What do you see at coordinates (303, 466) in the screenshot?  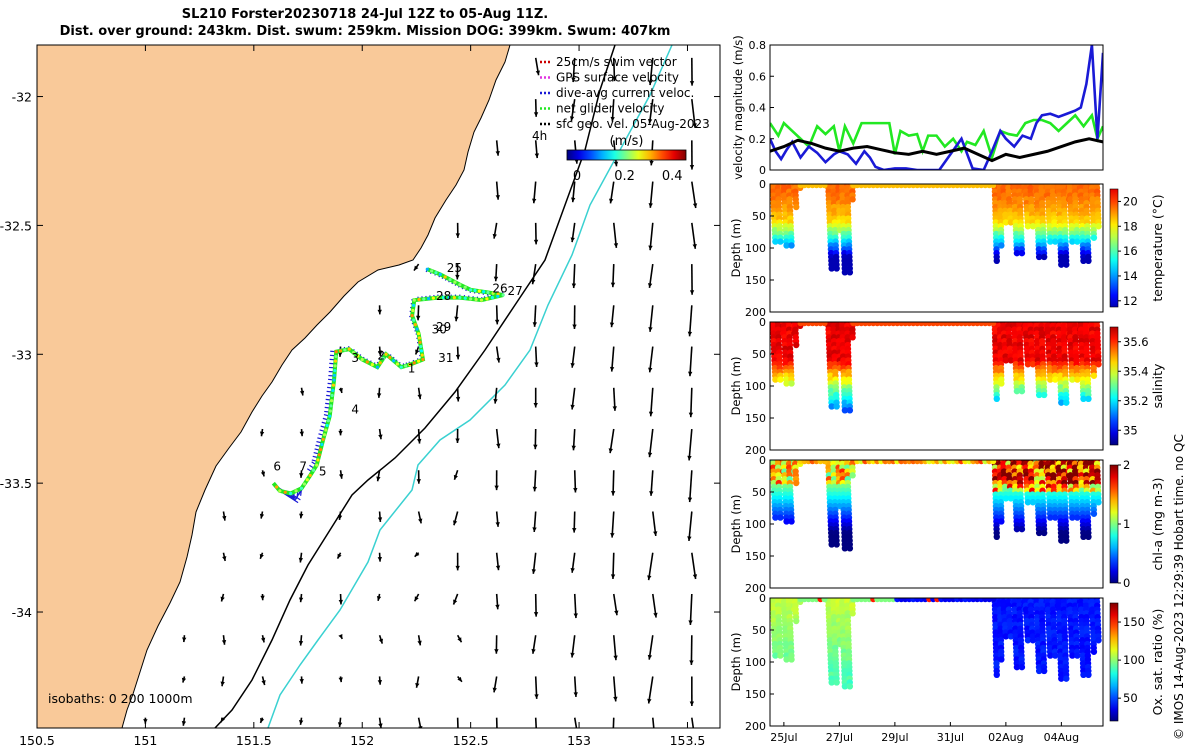 I see `track-label-7: 7` at bounding box center [303, 466].